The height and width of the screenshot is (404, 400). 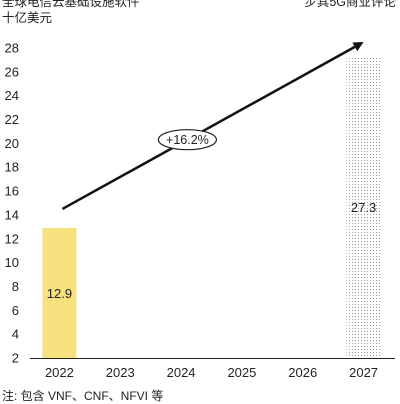 What do you see at coordinates (363, 372) in the screenshot?
I see `x-tick-label: 2027` at bounding box center [363, 372].